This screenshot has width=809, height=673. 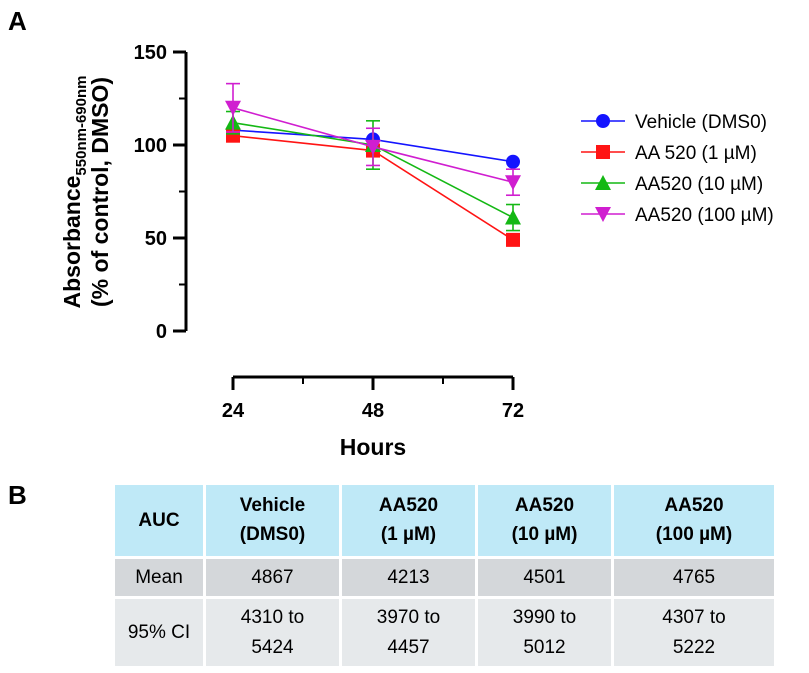 I want to click on x-tick-label-24: 24, so click(x=233, y=411).